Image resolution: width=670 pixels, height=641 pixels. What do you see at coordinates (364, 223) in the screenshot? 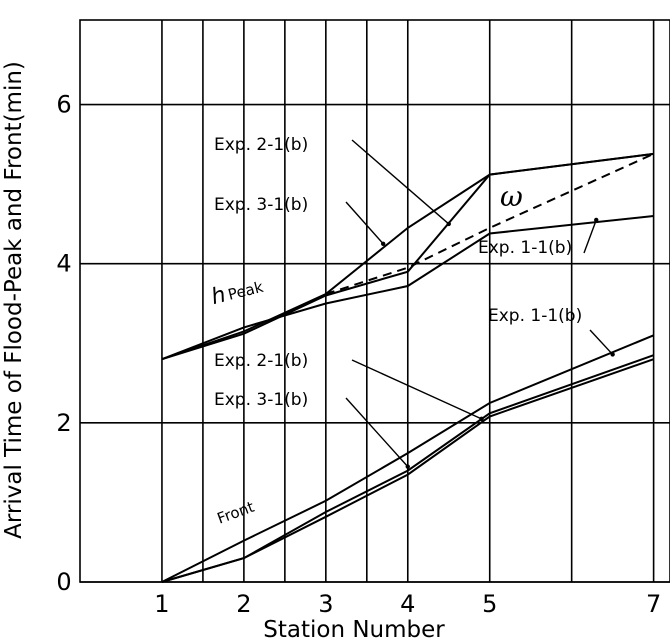
I see `leader-peak-exp3` at bounding box center [364, 223].